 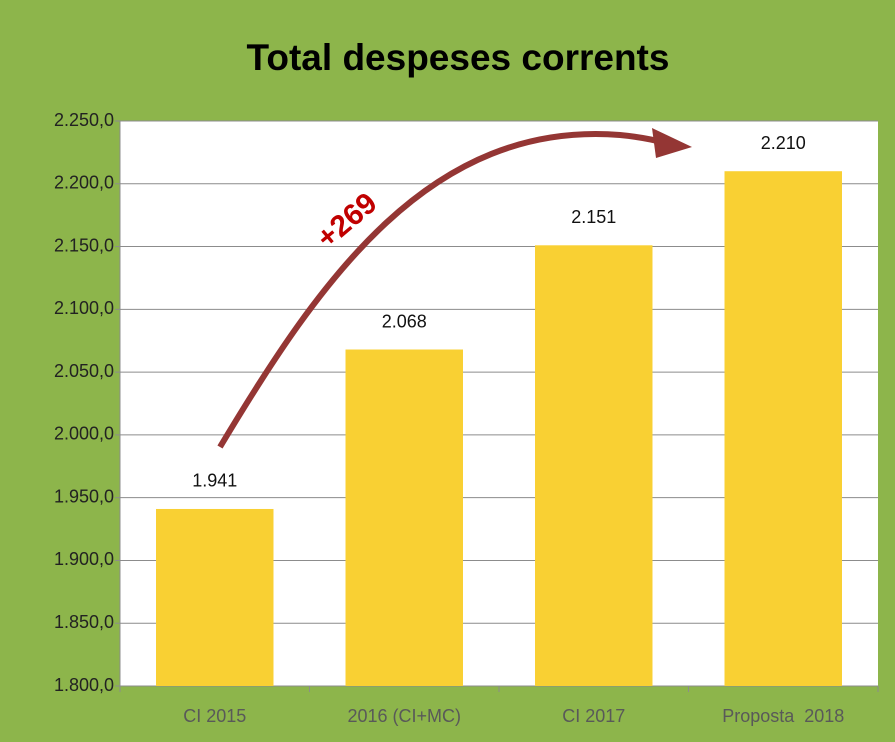 I want to click on y-tick-label: 1.850,0, so click(x=84, y=622).